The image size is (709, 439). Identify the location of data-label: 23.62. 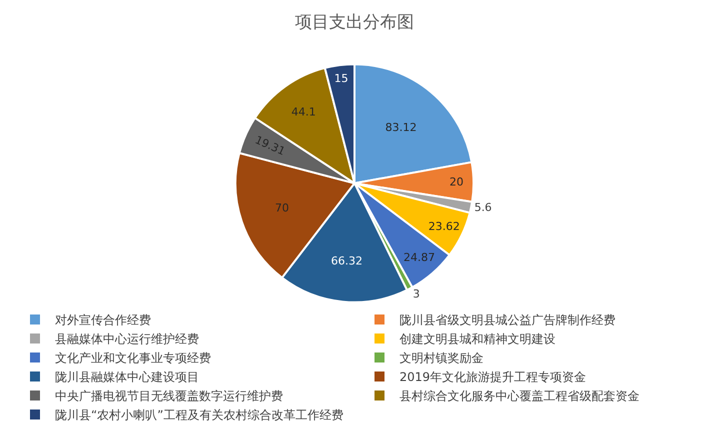
(444, 226).